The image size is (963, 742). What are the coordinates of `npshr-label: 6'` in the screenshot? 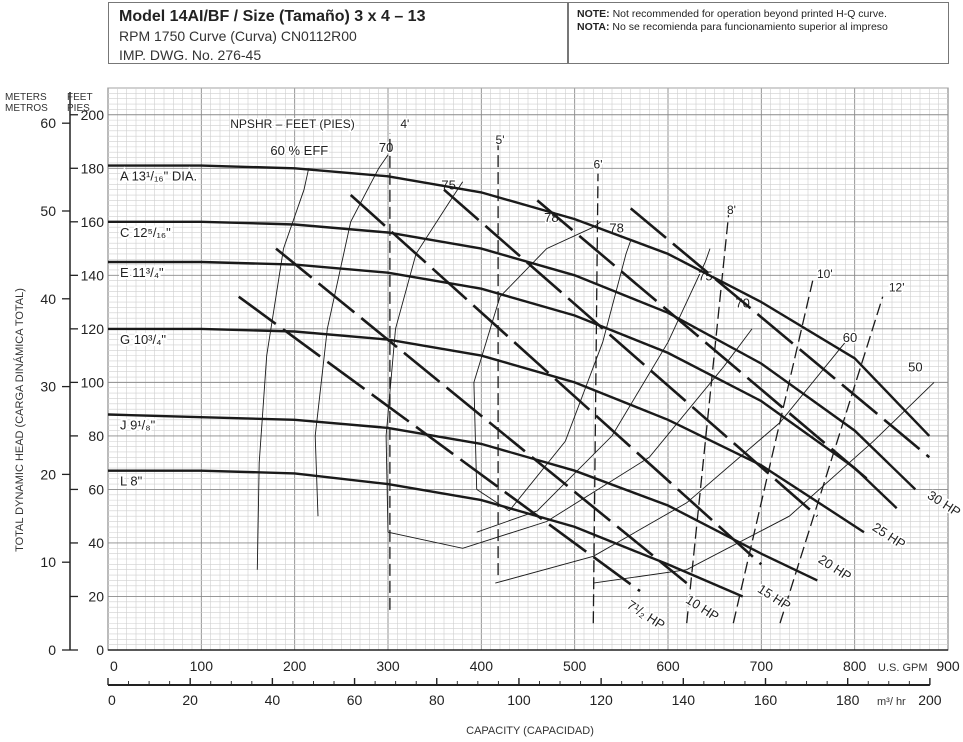 It's located at (598, 164).